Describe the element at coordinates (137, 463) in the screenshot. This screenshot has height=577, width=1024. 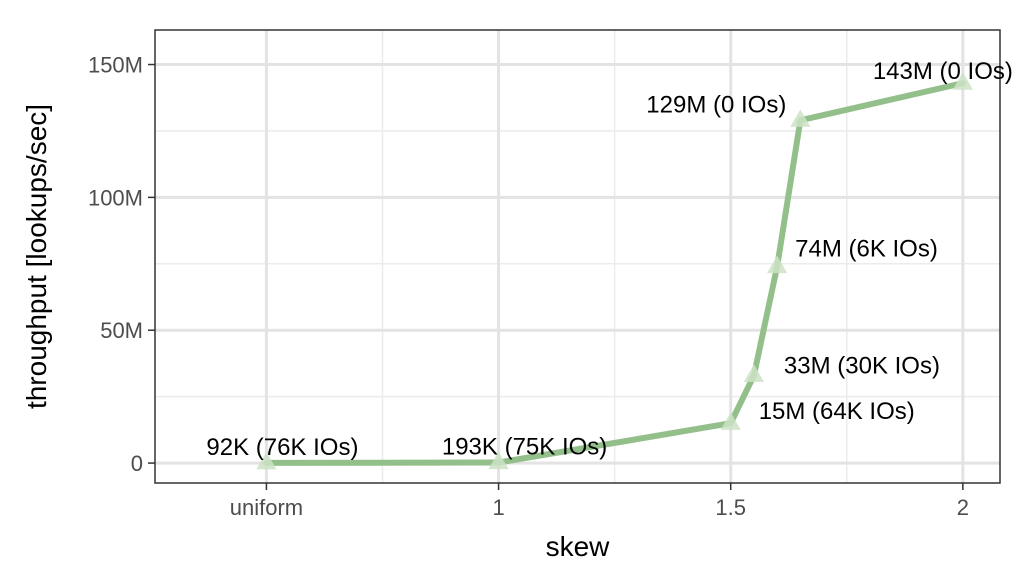
I see `y-tick-label: 0` at that location.